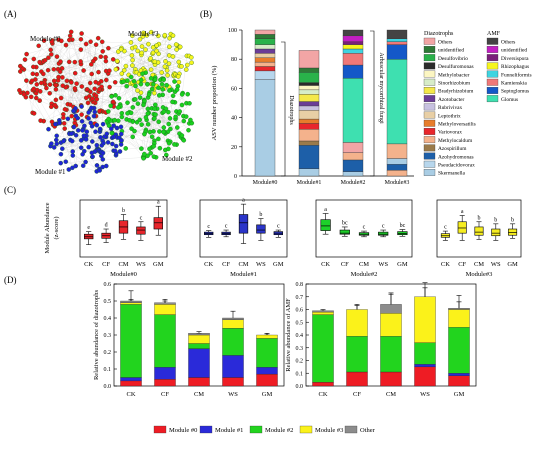  What do you see at coordinates (208, 264) in the screenshot?
I see `c-x-tick-label: CK` at bounding box center [208, 264].